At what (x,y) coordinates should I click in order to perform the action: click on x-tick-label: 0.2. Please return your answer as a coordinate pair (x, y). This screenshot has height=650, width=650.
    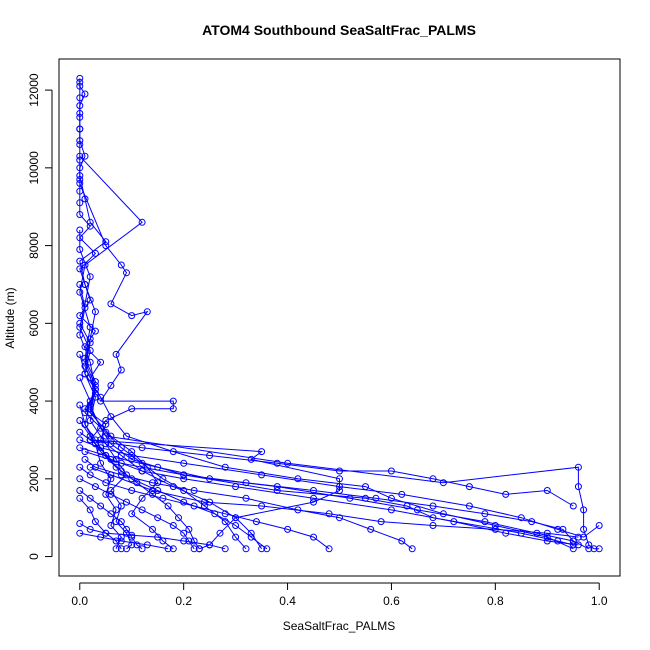
    Looking at the image, I should click on (183, 601).